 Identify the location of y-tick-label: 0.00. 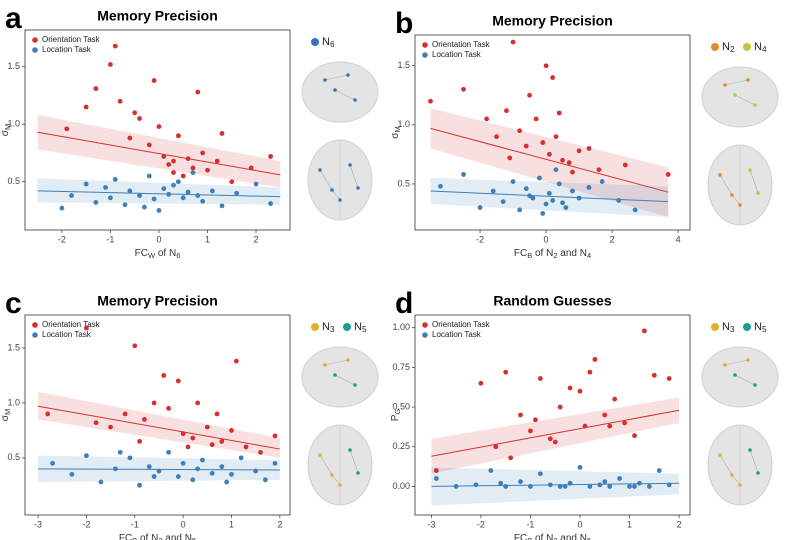
(401, 486).